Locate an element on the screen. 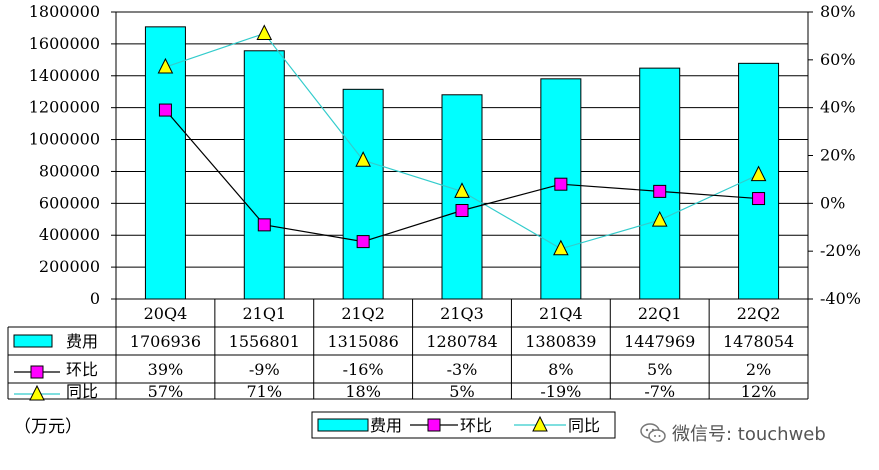 The width and height of the screenshot is (879, 470). bar-22Q1 is located at coordinates (660, 183).